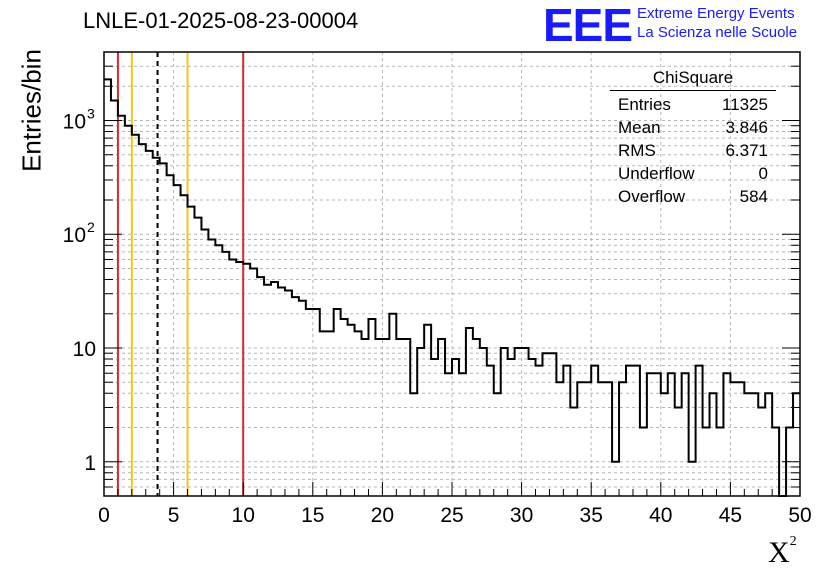 Image resolution: width=836 pixels, height=572 pixels. Describe the element at coordinates (693, 104) in the screenshot. I see `stats-row-entries: Entries 11325` at that location.